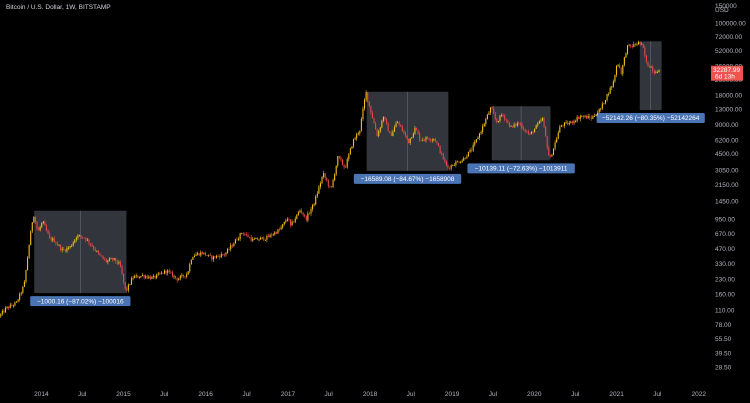 The image size is (750, 403). I want to click on y-tick-label: 52000.00, so click(728, 51).